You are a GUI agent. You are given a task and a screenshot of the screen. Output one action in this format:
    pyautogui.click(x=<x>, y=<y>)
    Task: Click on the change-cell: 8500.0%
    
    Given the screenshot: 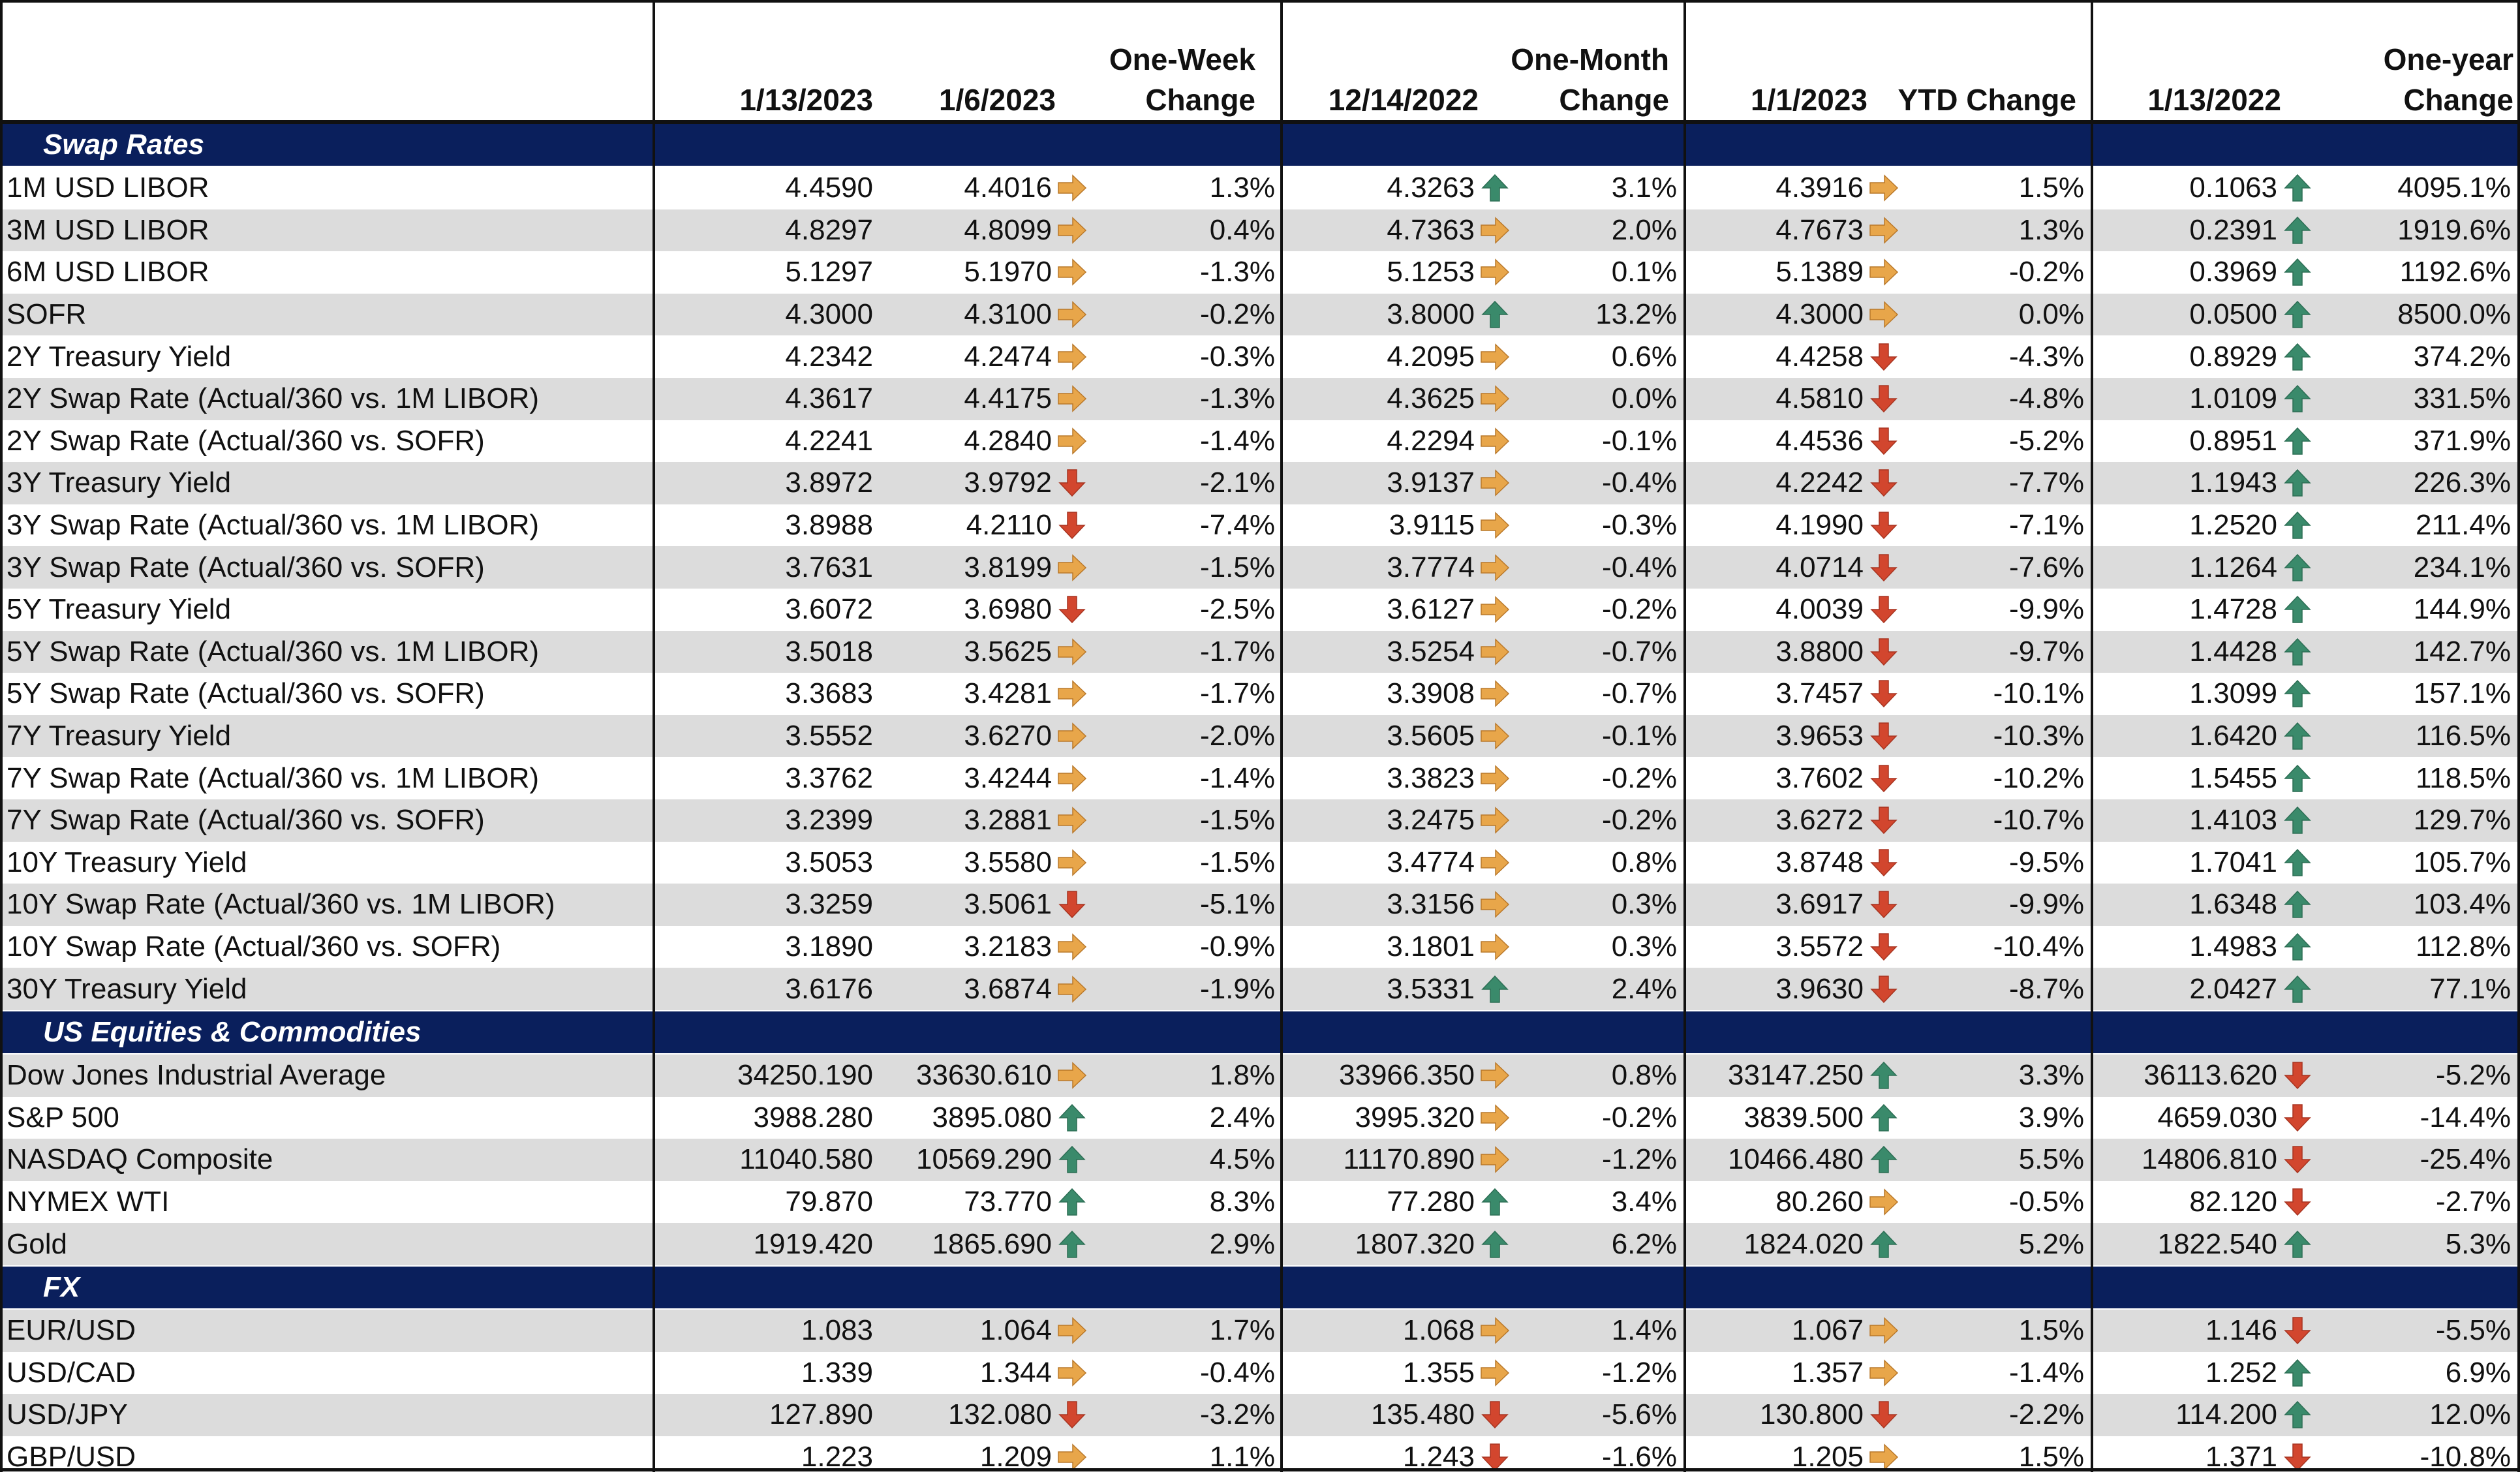 What is the action you would take?
    pyautogui.click(x=2454, y=314)
    